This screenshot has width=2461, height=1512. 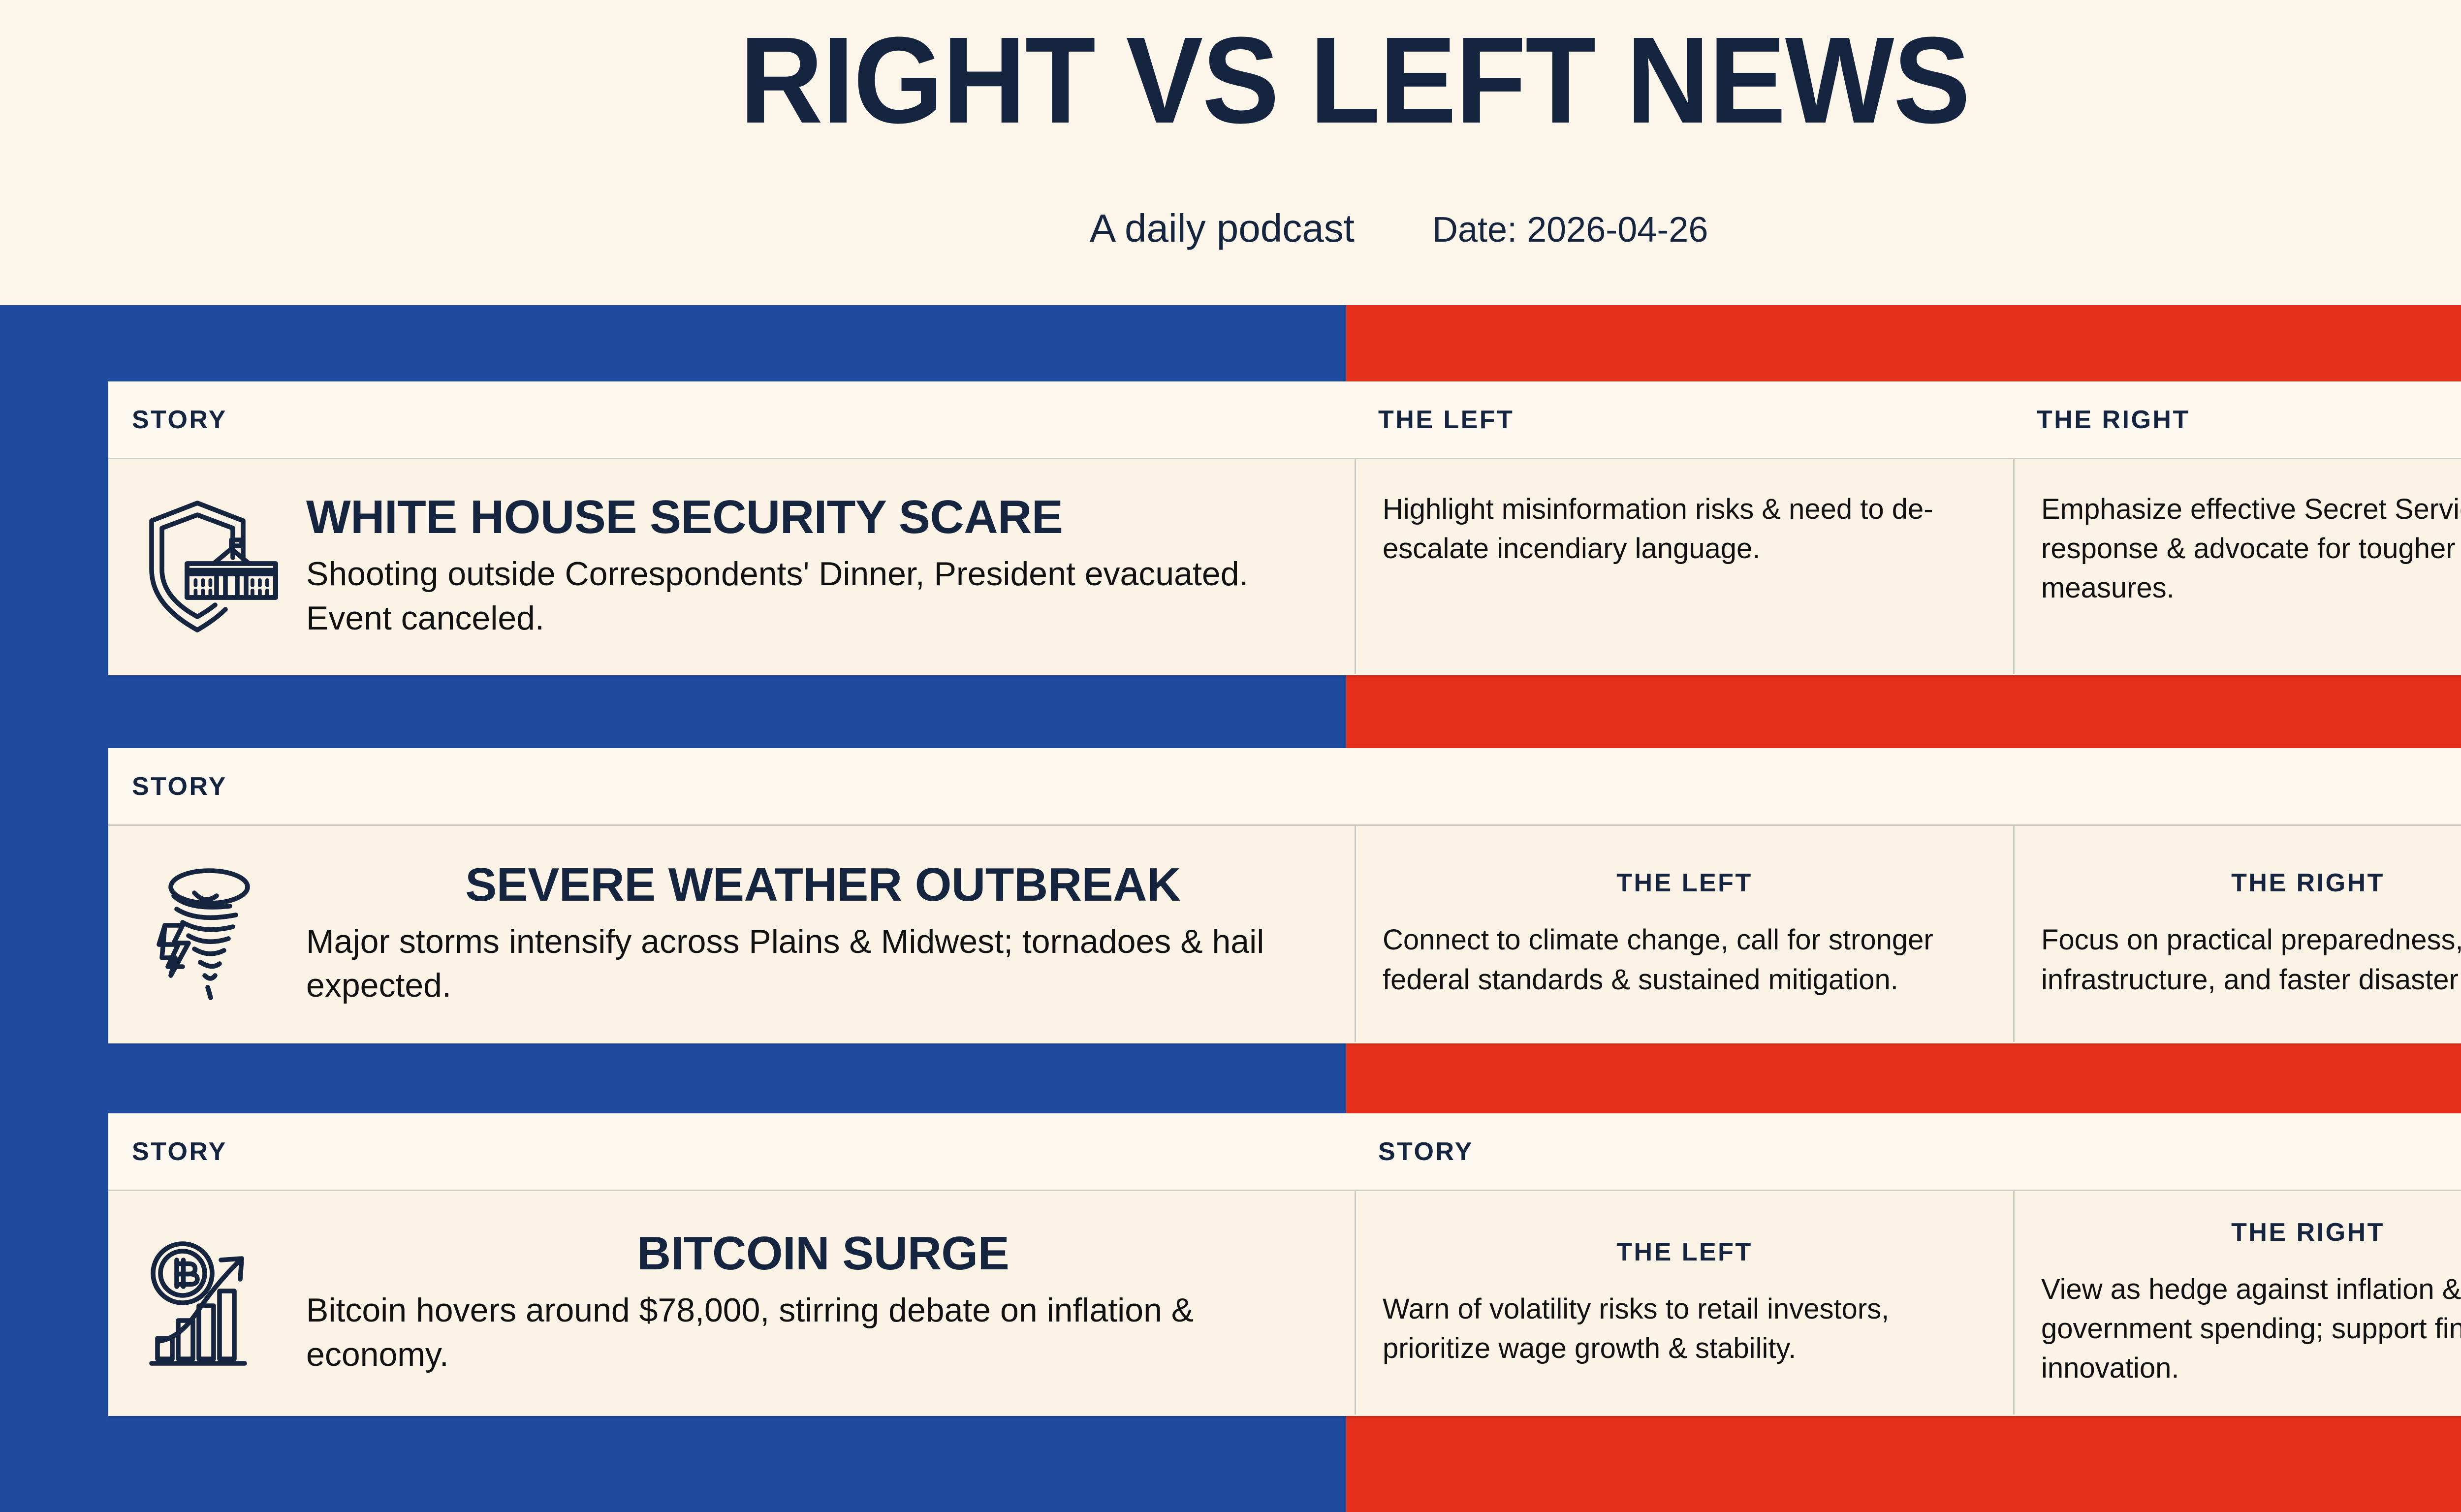 I want to click on story-card-header: STORY STORY, so click(x=1284, y=1152).